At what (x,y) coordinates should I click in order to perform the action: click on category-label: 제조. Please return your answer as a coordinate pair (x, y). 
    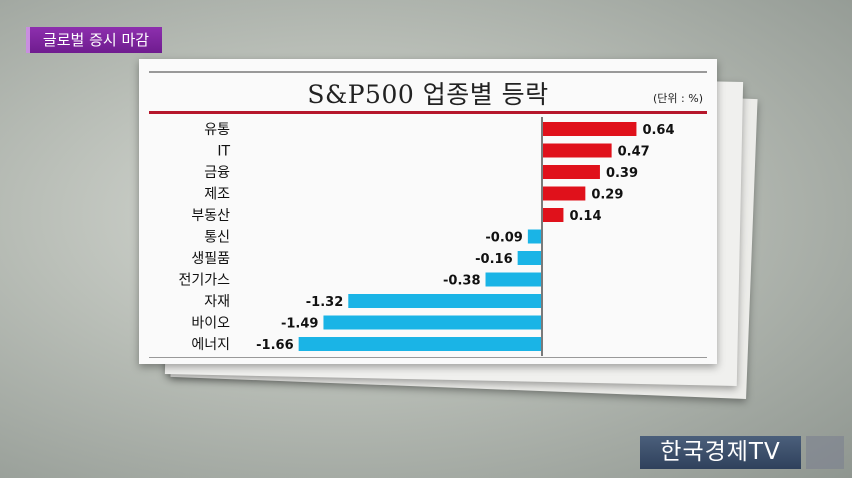
    Looking at the image, I should click on (217, 195).